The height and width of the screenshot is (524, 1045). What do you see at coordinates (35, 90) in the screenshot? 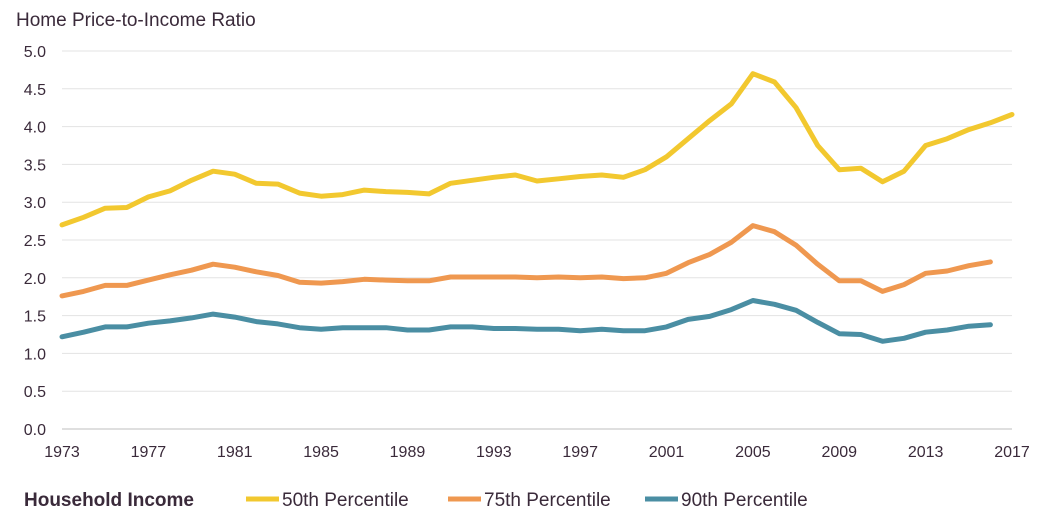
I see `y-tick-label: 4.5` at bounding box center [35, 90].